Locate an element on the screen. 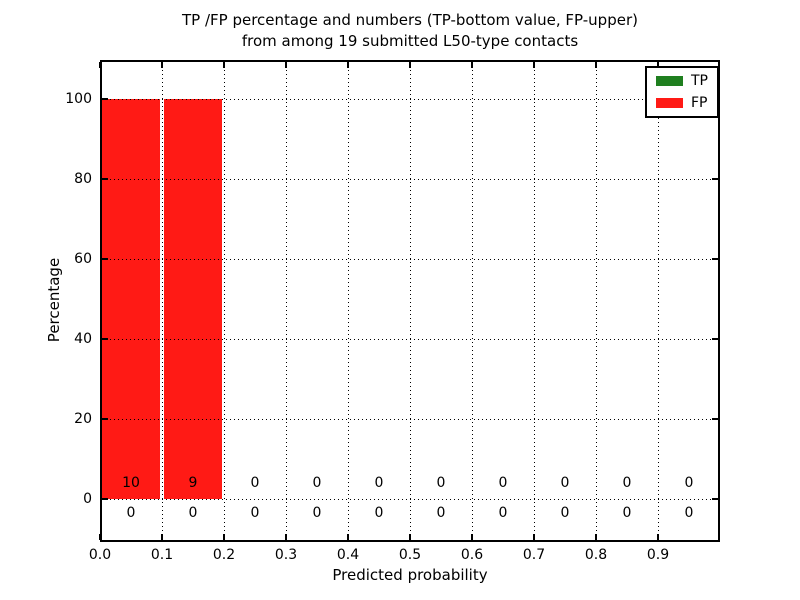 Image resolution: width=800 pixels, height=600 pixels. x-tick-label: 0.5 is located at coordinates (410, 555).